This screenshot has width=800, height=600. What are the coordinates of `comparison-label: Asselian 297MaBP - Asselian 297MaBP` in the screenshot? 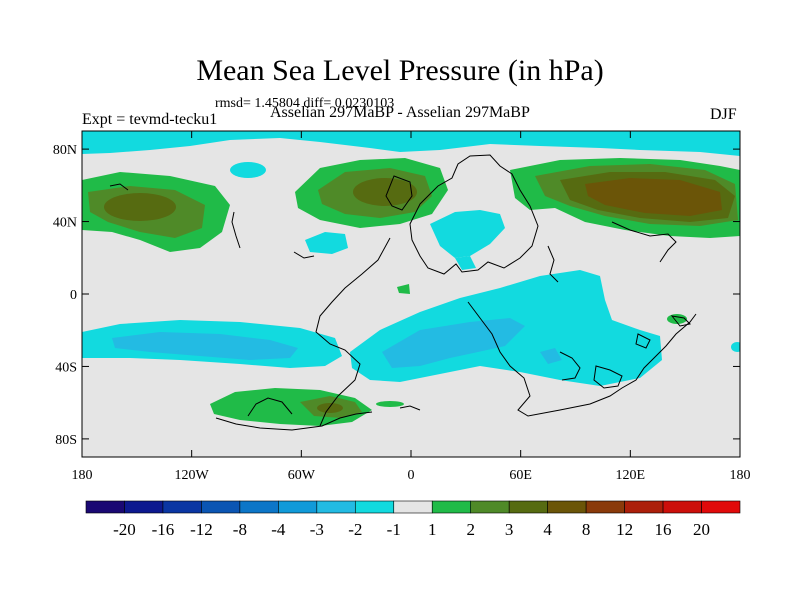 It's located at (400, 112).